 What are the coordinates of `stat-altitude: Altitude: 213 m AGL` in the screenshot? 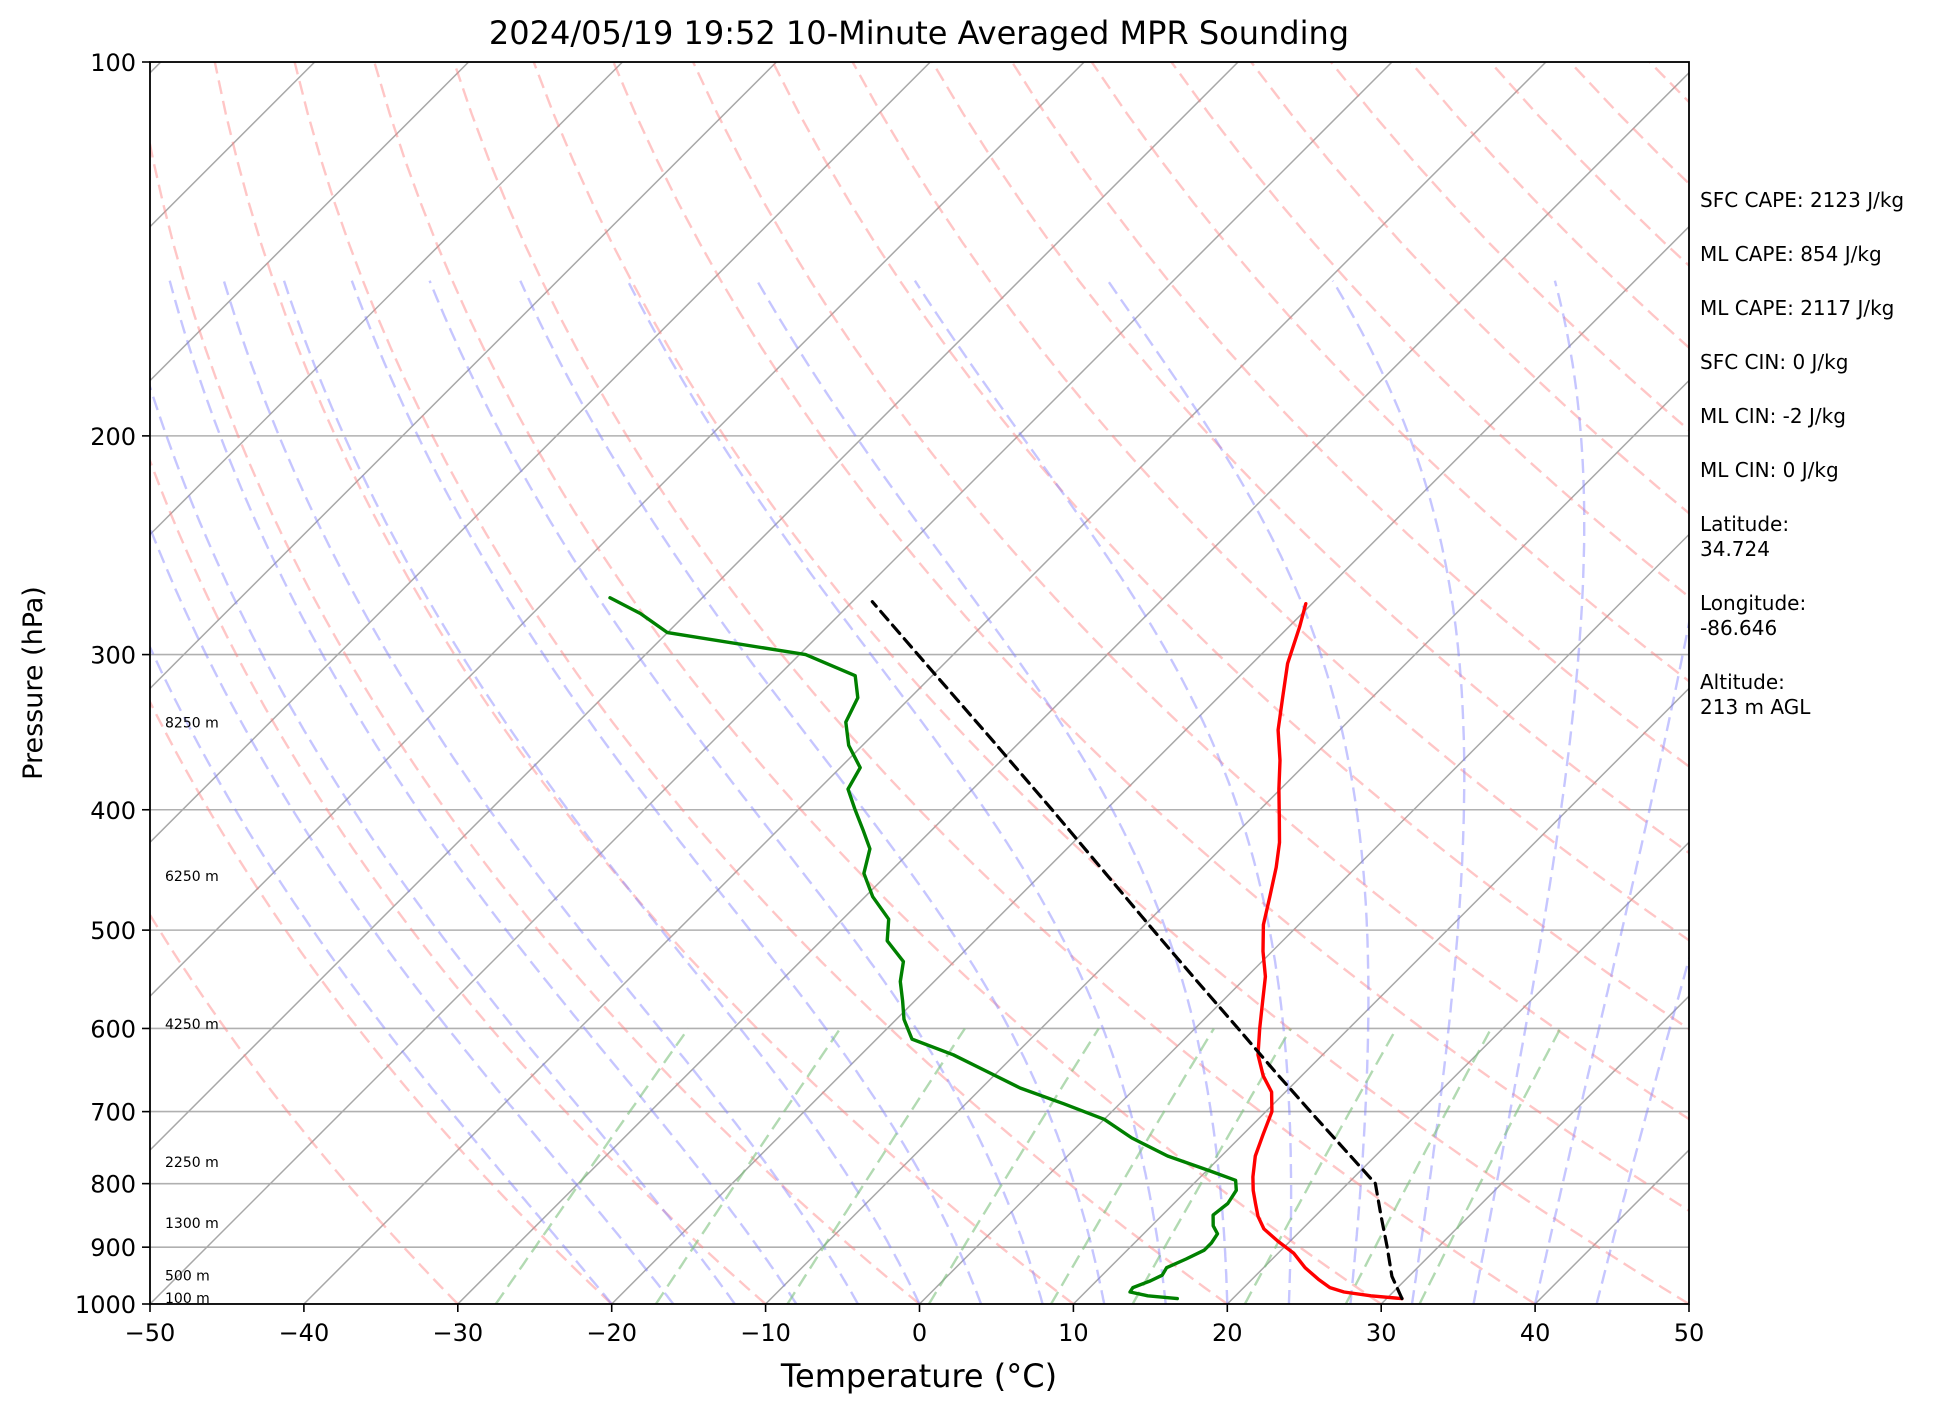 It's located at (1755, 694).